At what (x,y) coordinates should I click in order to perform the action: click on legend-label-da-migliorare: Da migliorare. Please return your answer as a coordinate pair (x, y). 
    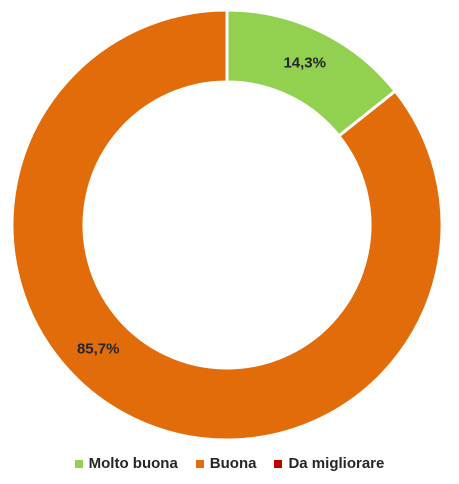
    Looking at the image, I should click on (336, 463).